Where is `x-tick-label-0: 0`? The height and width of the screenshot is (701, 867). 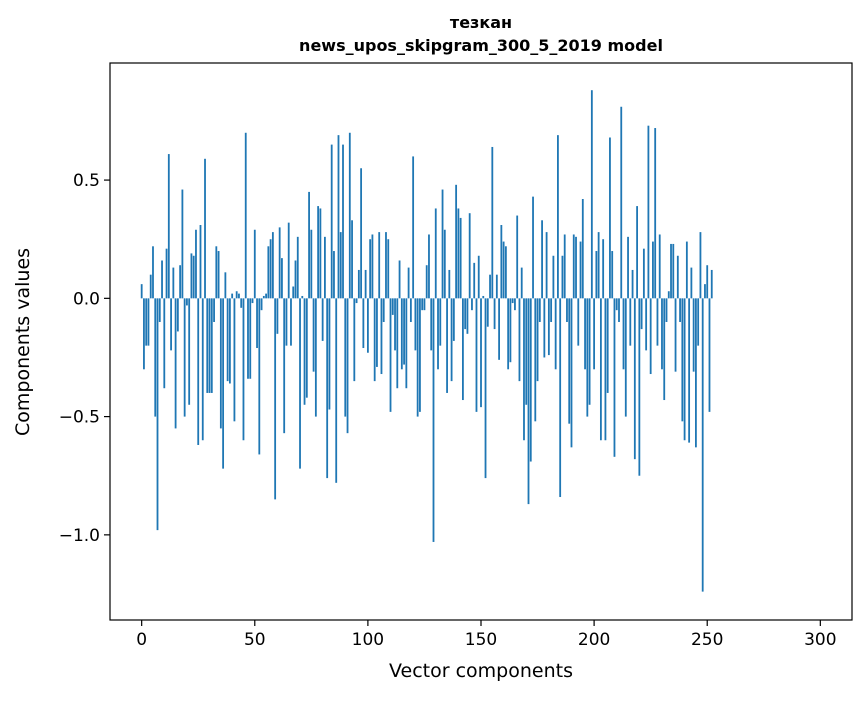
x-tick-label-0: 0 is located at coordinates (141, 640).